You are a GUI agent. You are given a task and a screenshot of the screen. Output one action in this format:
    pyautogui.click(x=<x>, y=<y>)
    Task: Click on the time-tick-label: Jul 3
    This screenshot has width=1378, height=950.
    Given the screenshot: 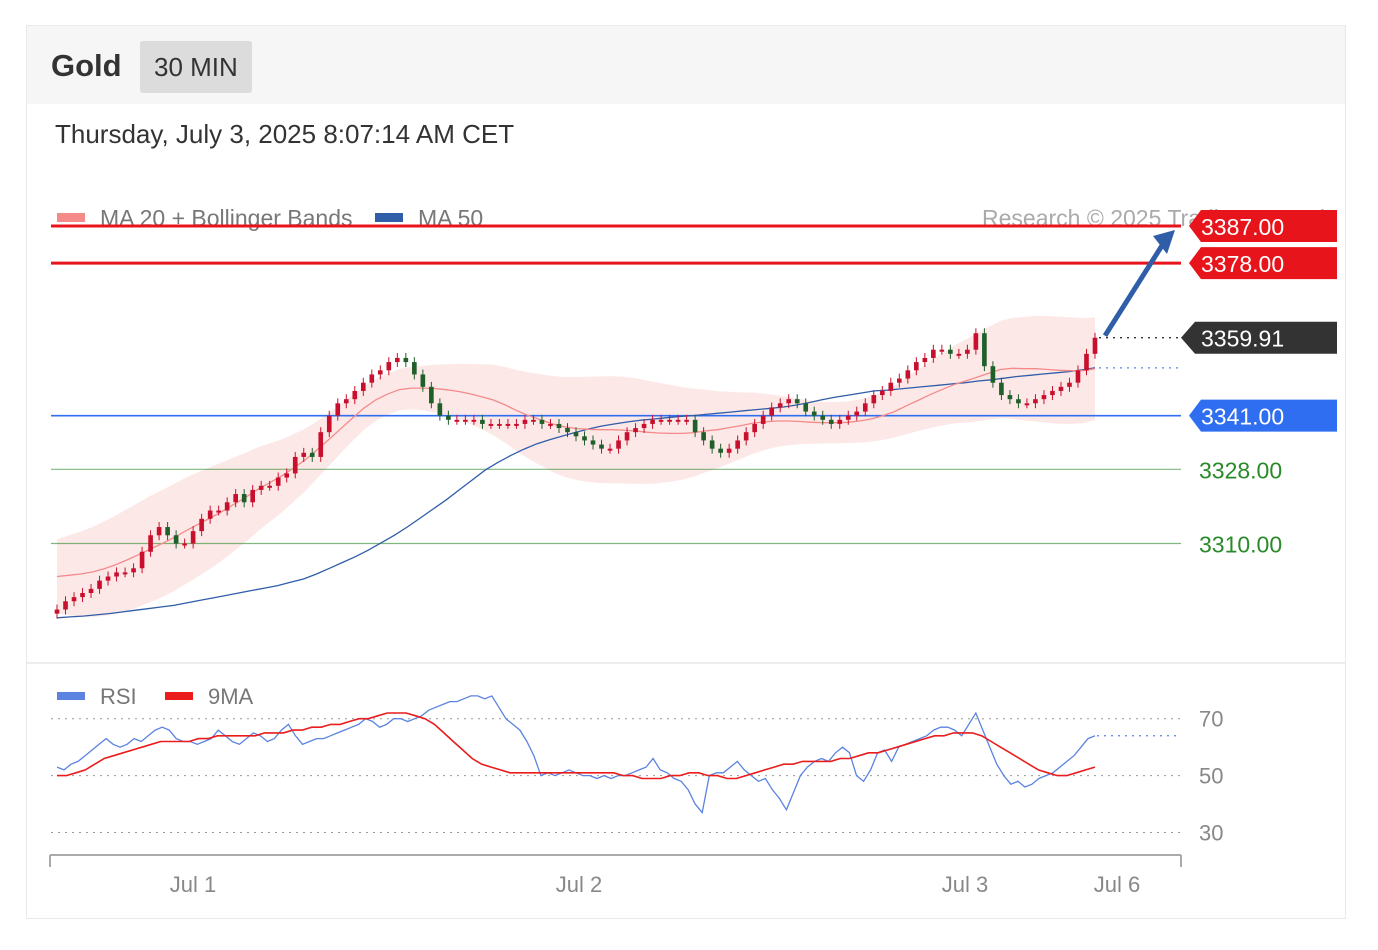 What is the action you would take?
    pyautogui.click(x=965, y=884)
    